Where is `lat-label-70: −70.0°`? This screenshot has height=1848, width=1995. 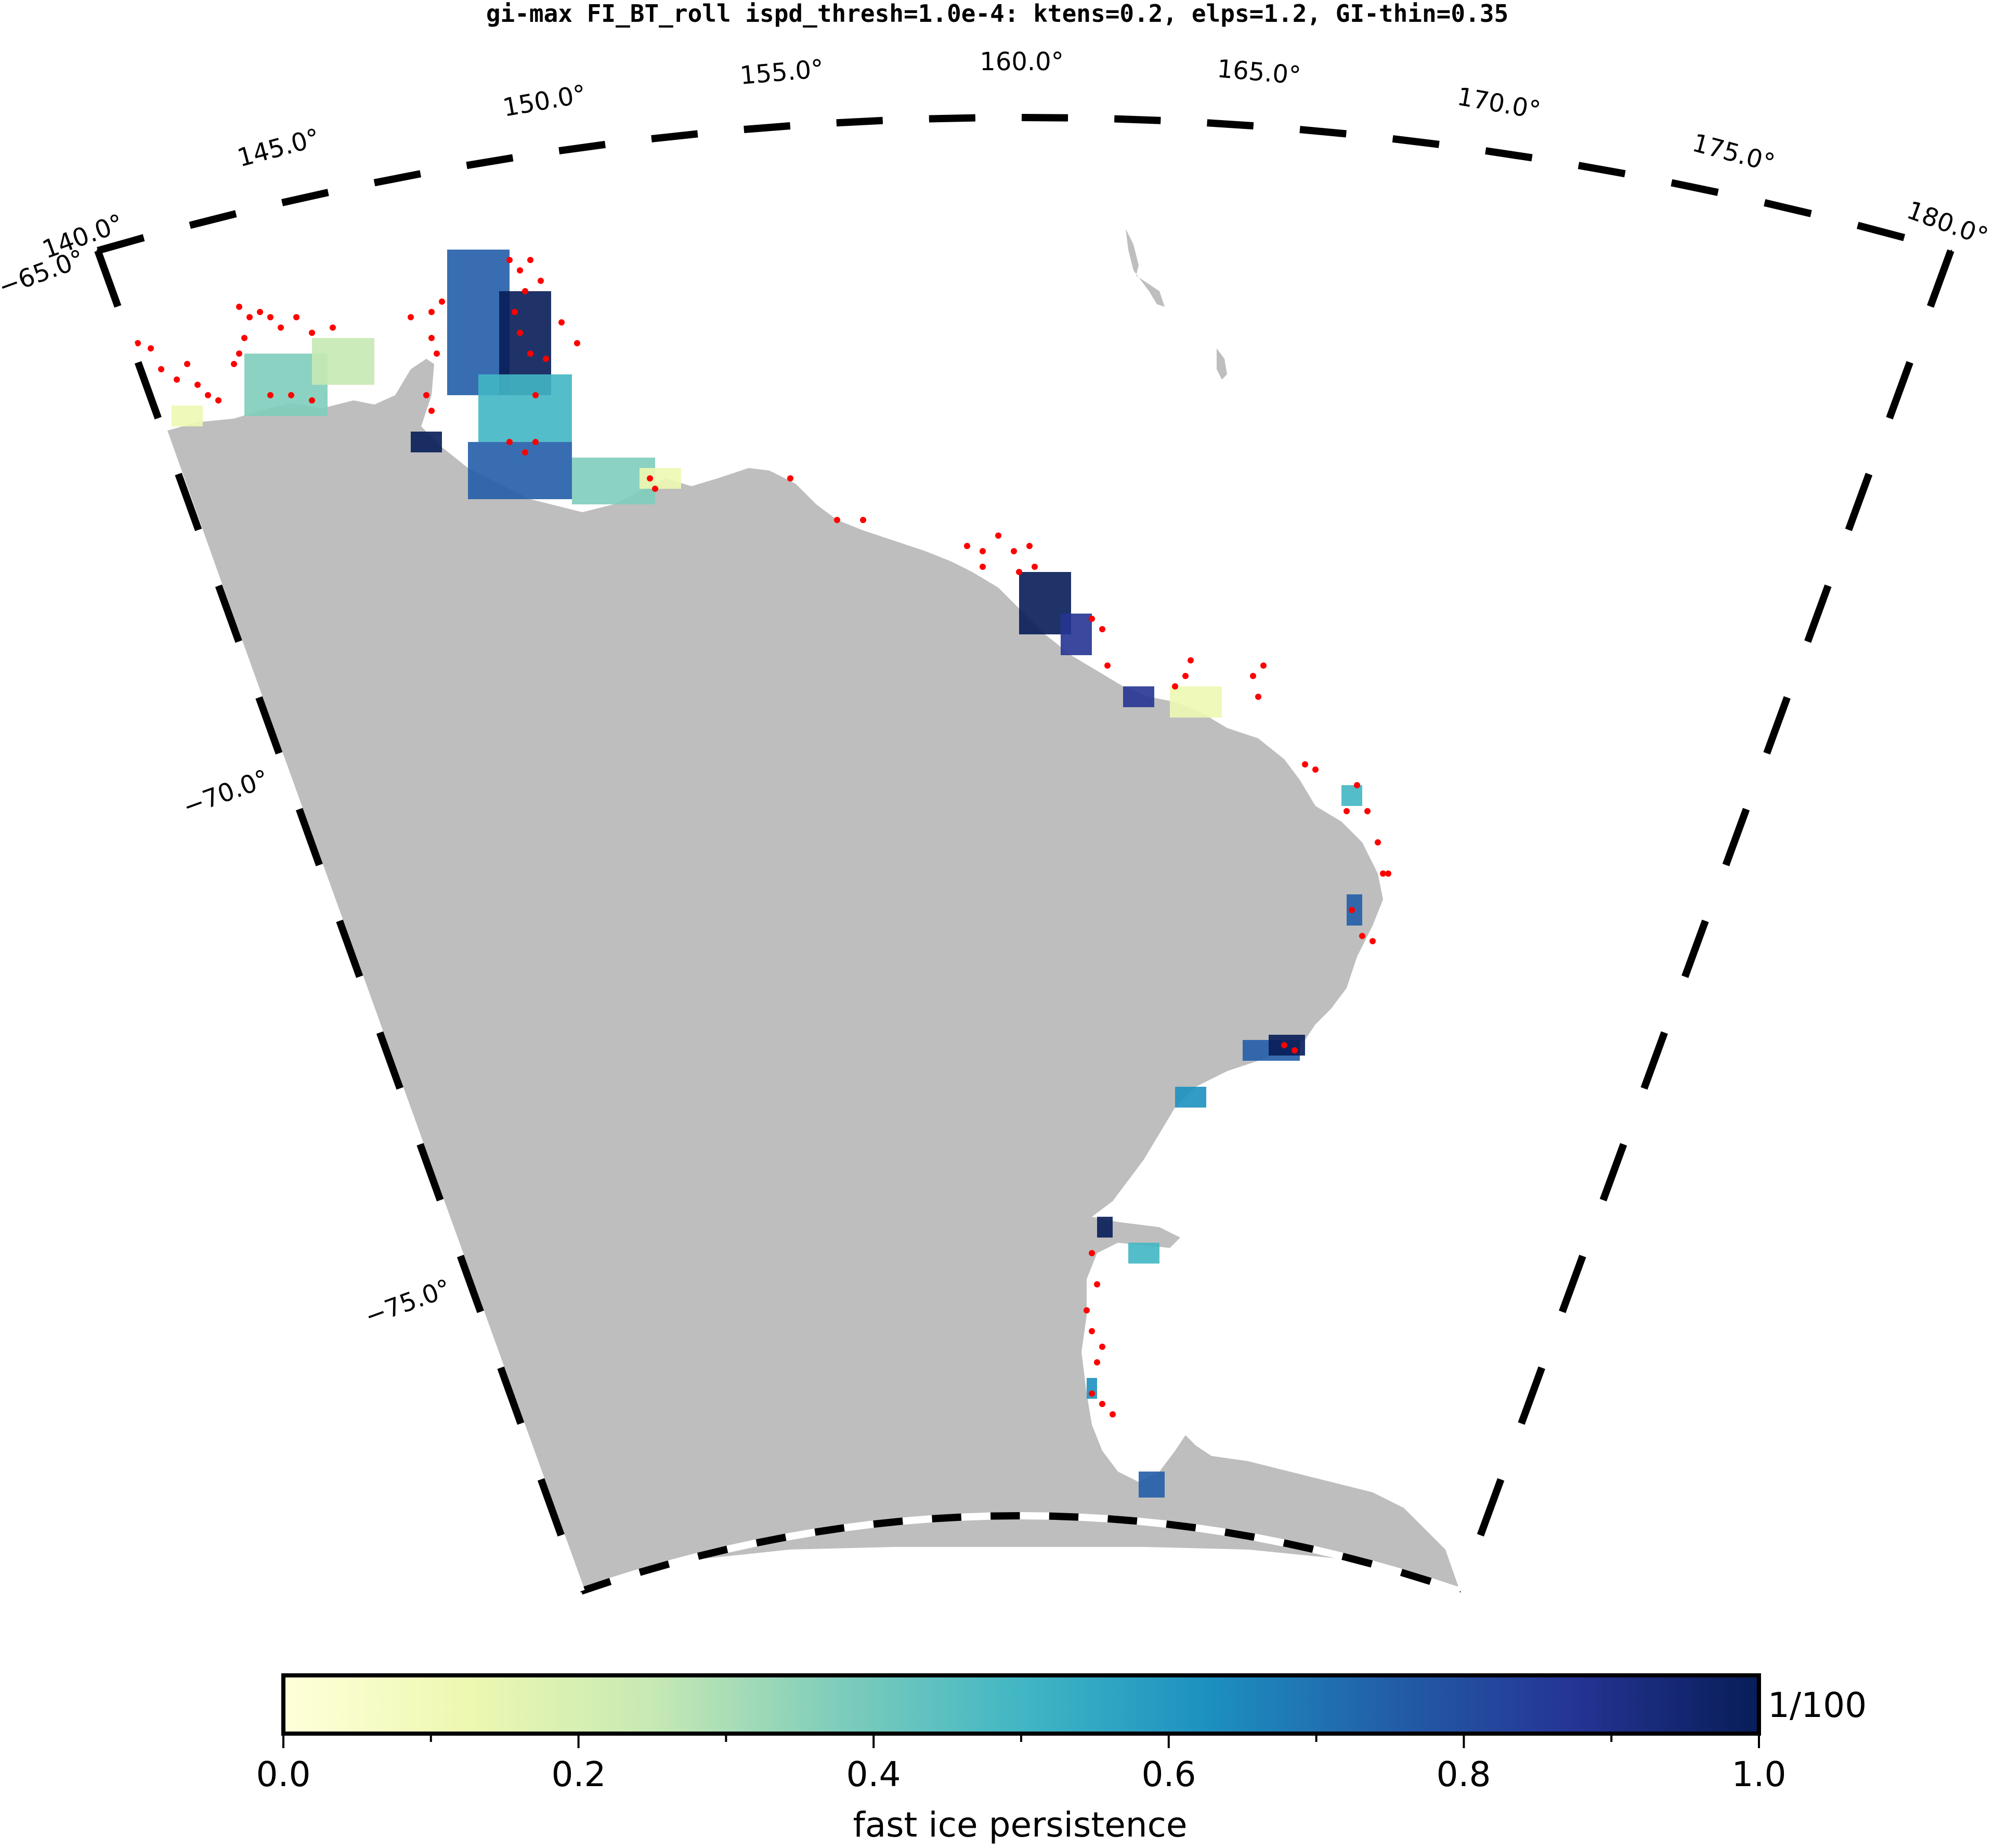 lat-label-70: −70.0° is located at coordinates (226, 793).